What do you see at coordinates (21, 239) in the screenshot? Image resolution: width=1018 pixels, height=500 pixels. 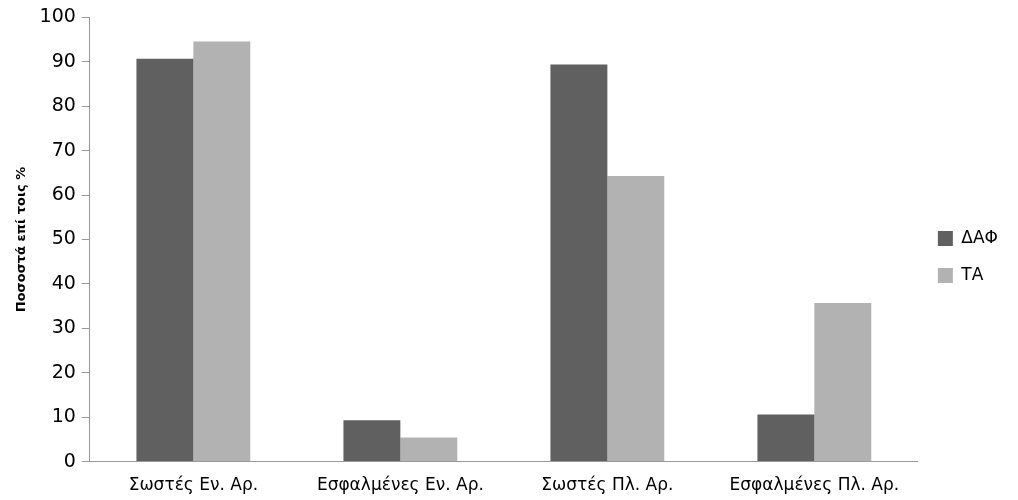 I see `y-axis-title: Ποσοστά επί τοις %` at bounding box center [21, 239].